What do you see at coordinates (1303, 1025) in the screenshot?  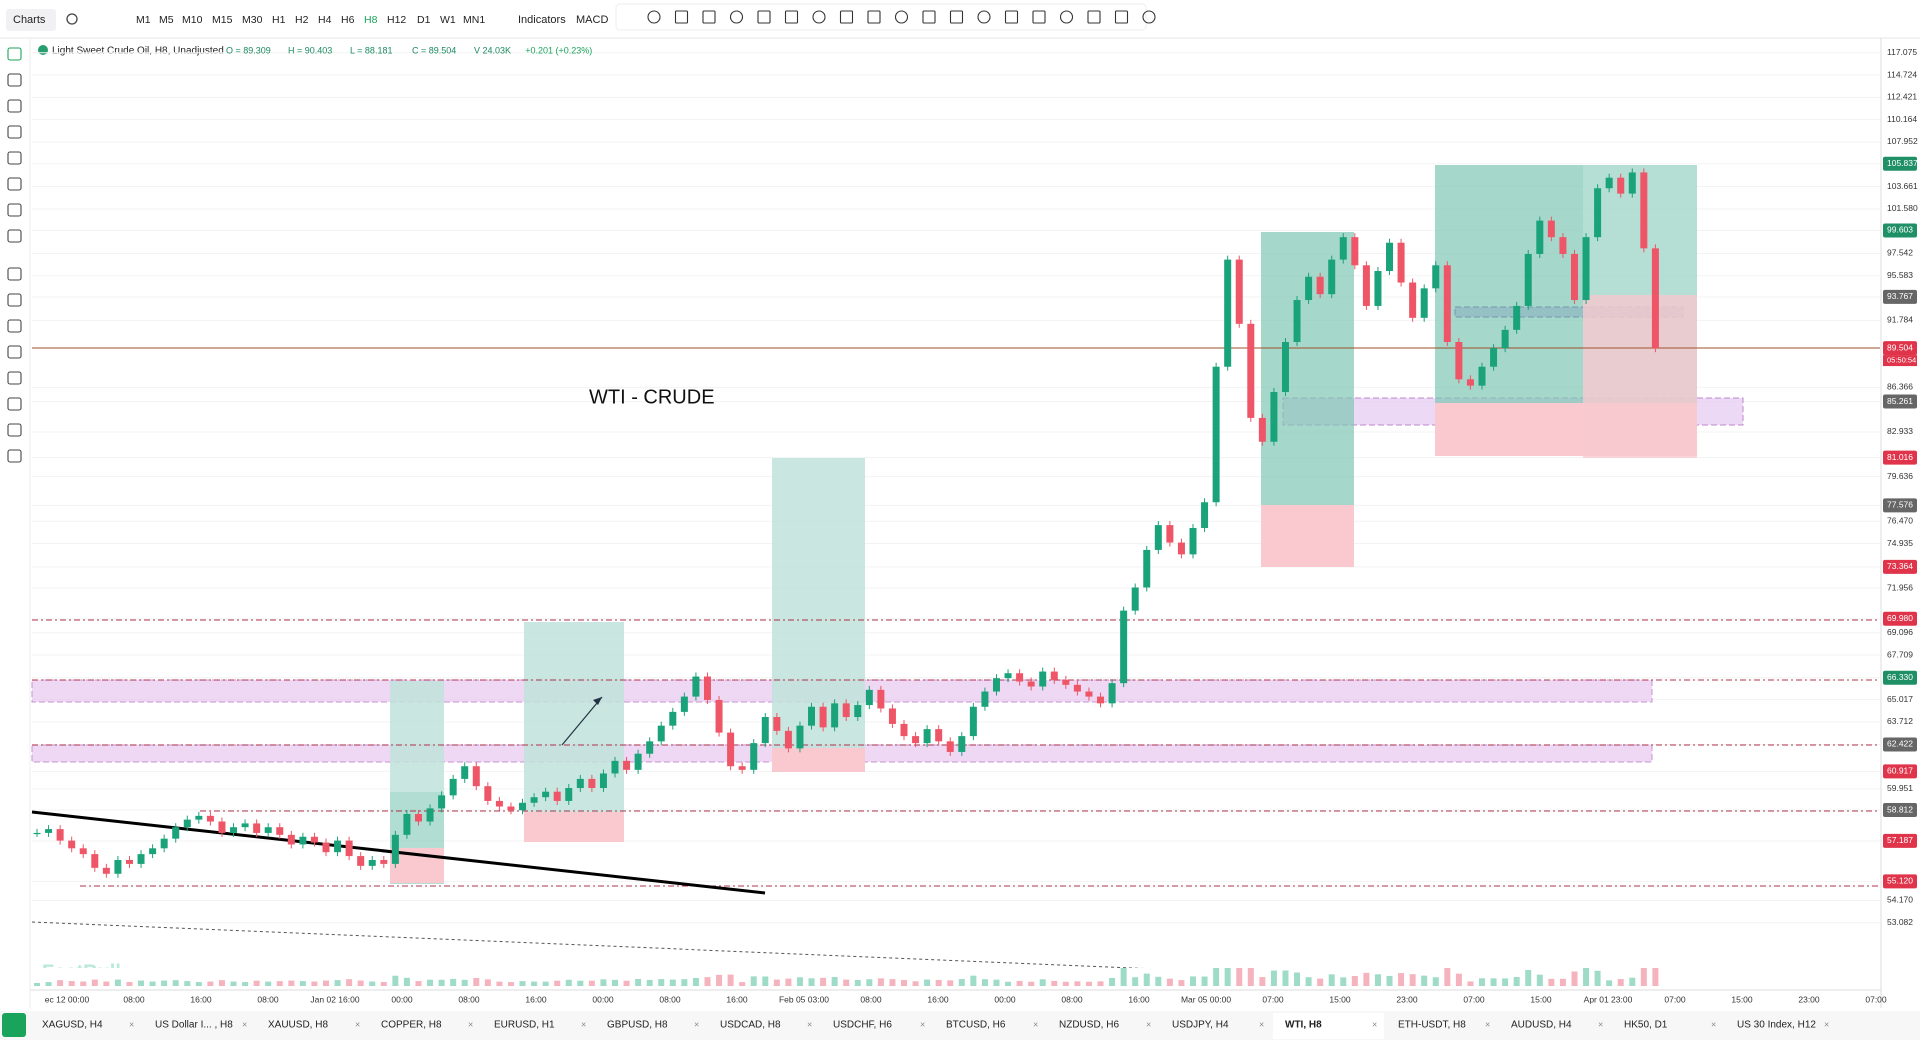 I see `tab-label: WTI, H8` at bounding box center [1303, 1025].